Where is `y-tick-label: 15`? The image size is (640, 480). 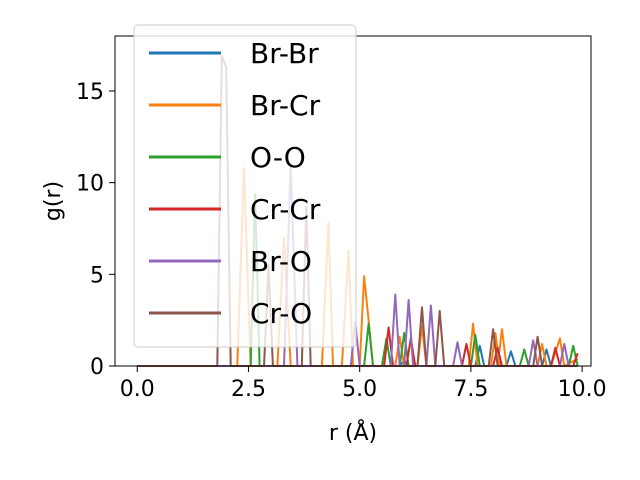 y-tick-label: 15 is located at coordinates (90, 92).